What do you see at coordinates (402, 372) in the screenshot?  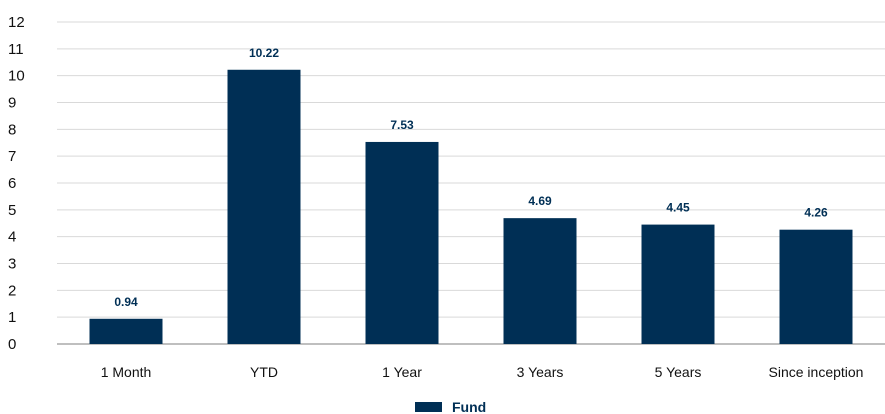 I see `x-tick-label: 1 Year` at bounding box center [402, 372].